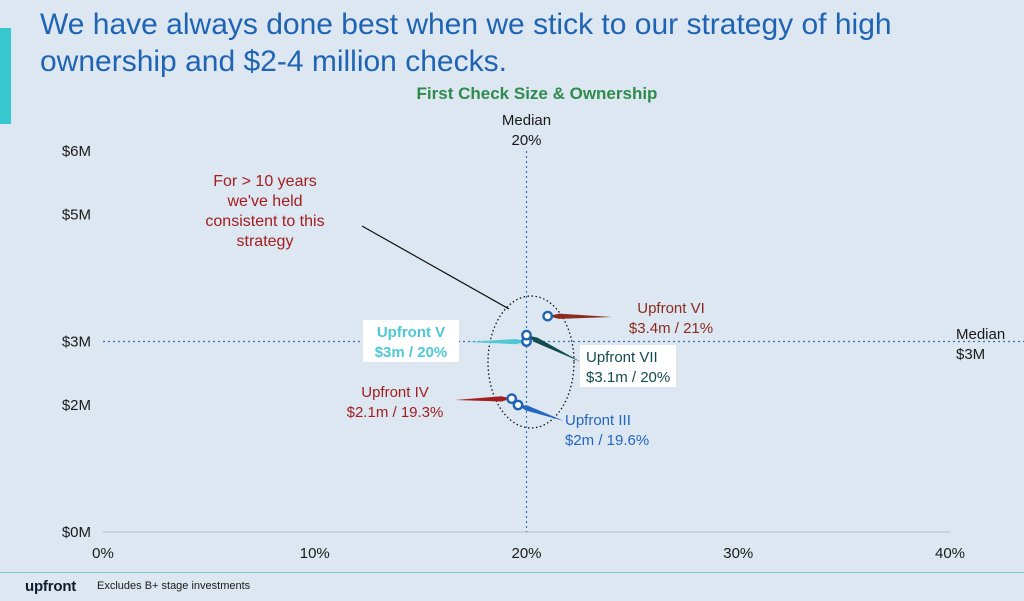 Image resolution: width=1024 pixels, height=601 pixels. I want to click on x-tick-label: 0%, so click(103, 553).